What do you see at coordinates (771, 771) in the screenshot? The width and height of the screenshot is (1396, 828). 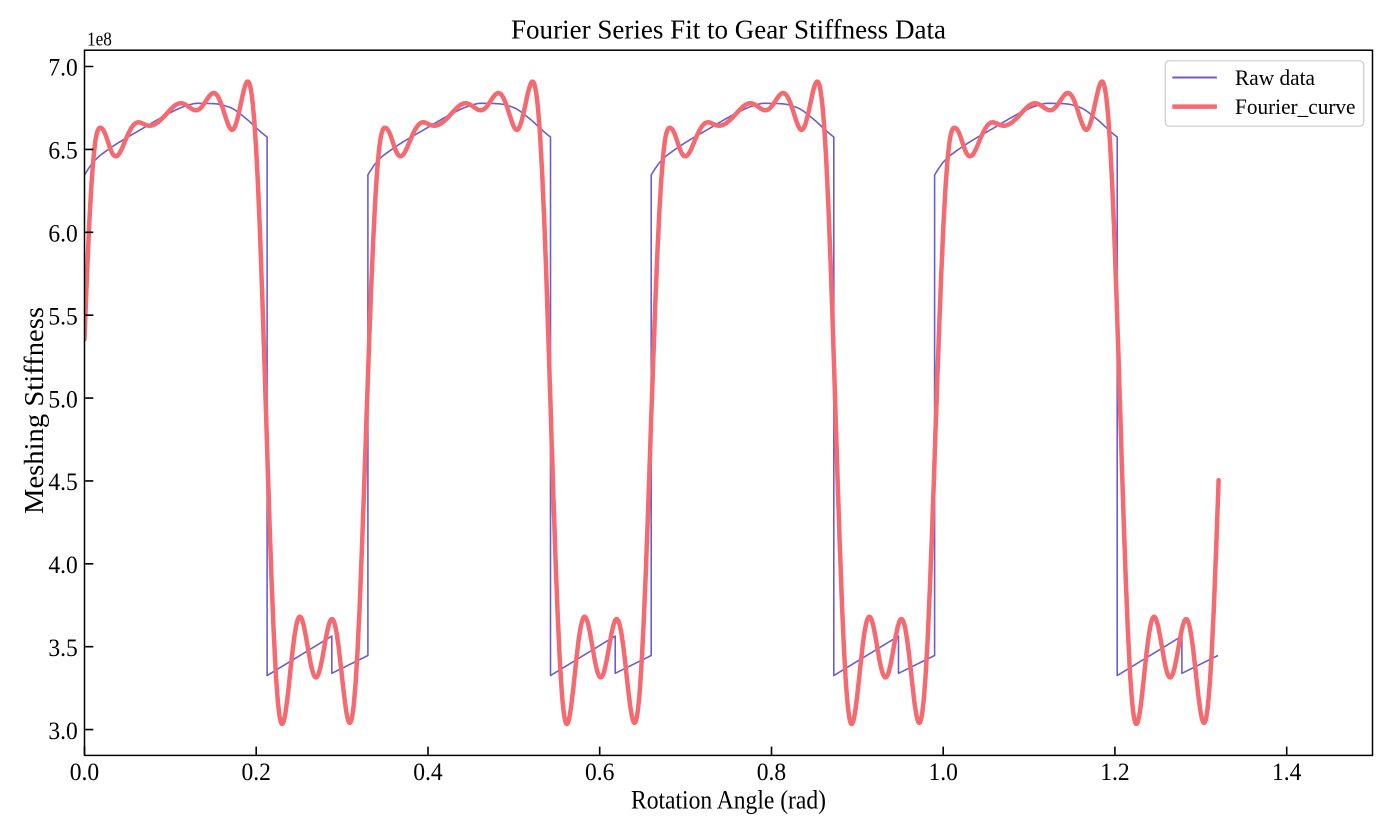 I see `svg-text: 0.8` at bounding box center [771, 771].